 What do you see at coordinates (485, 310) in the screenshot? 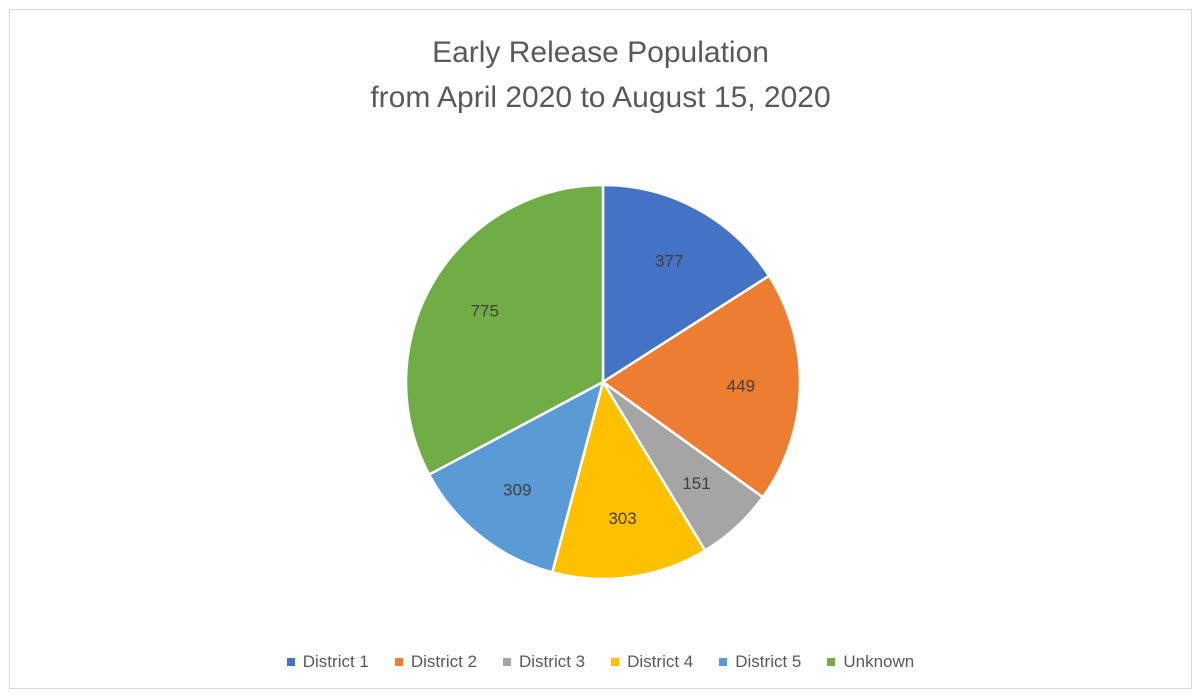
I see `data-label-unknown: 775` at bounding box center [485, 310].